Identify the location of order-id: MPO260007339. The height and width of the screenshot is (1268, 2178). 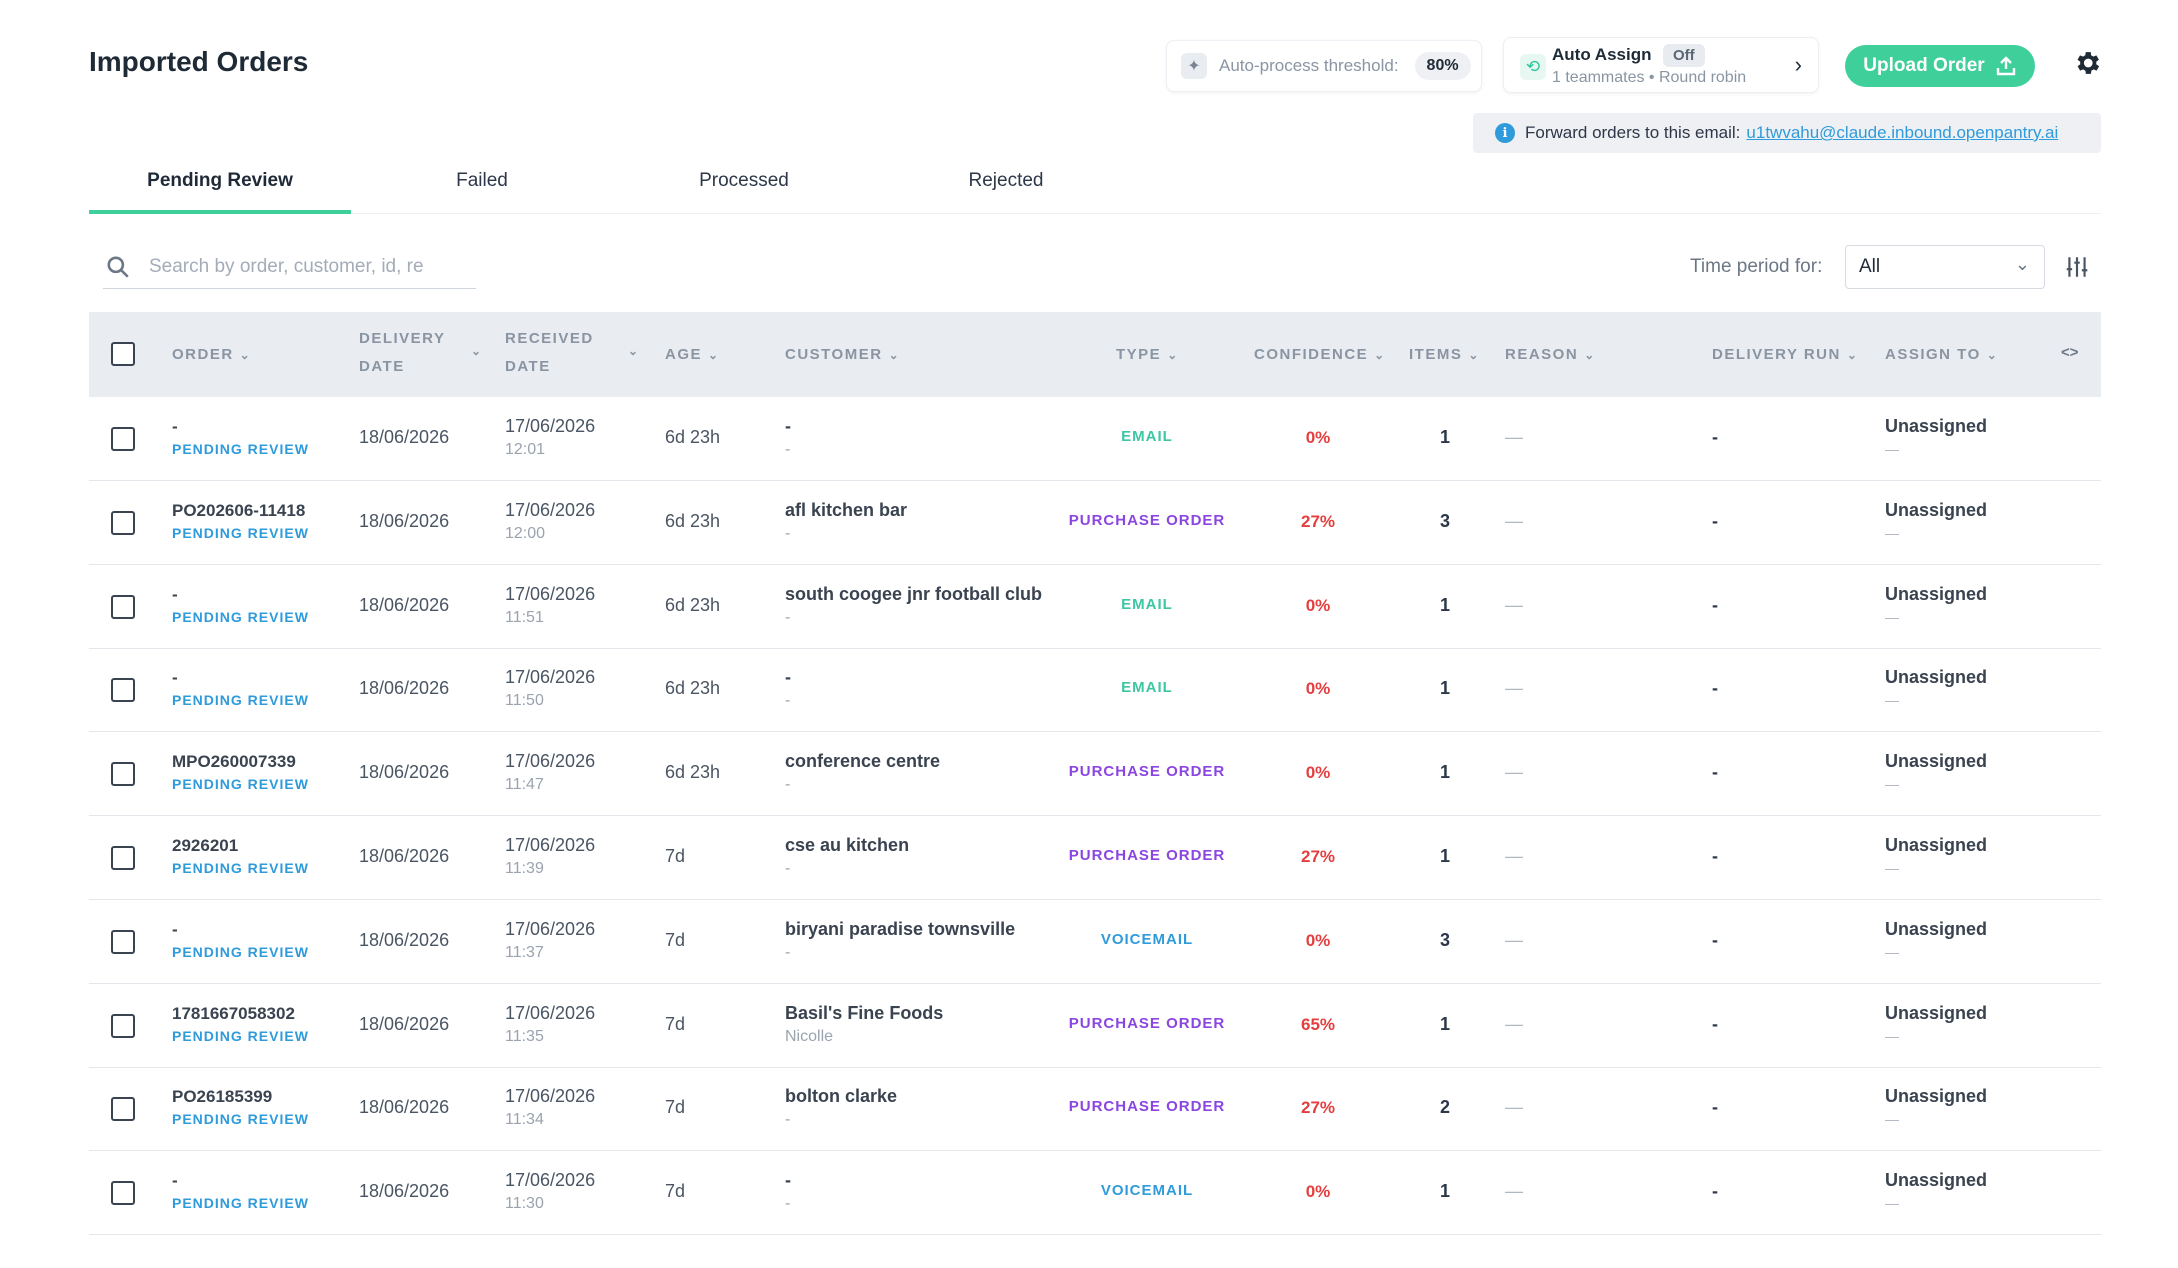
(234, 762).